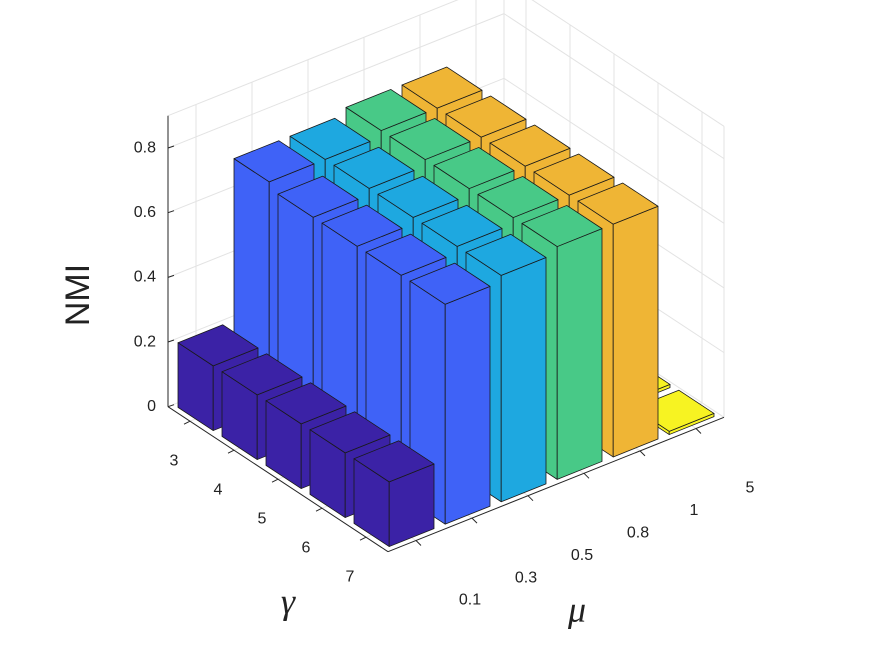 This screenshot has height=656, width=875. I want to click on y-axis-label: μ, so click(576, 609).